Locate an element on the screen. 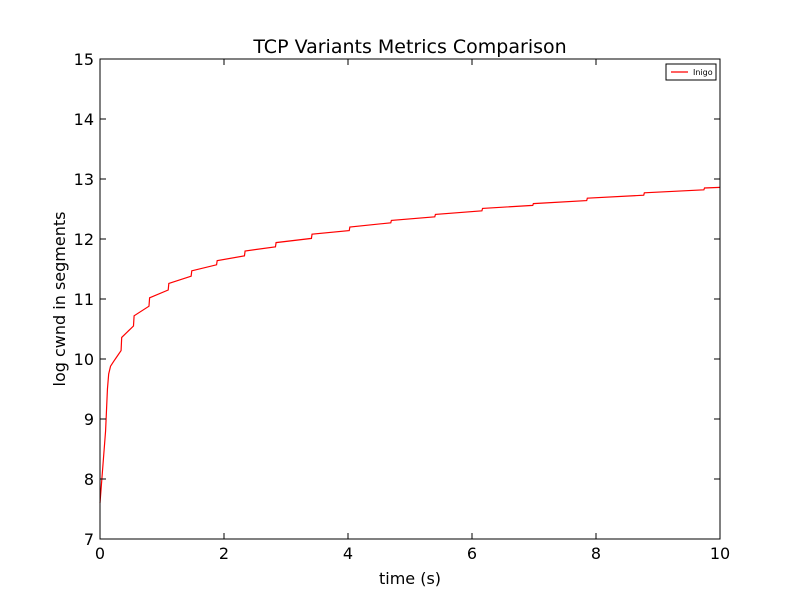 This screenshot has width=800, height=604. y-tick-label: 10 is located at coordinates (84, 359).